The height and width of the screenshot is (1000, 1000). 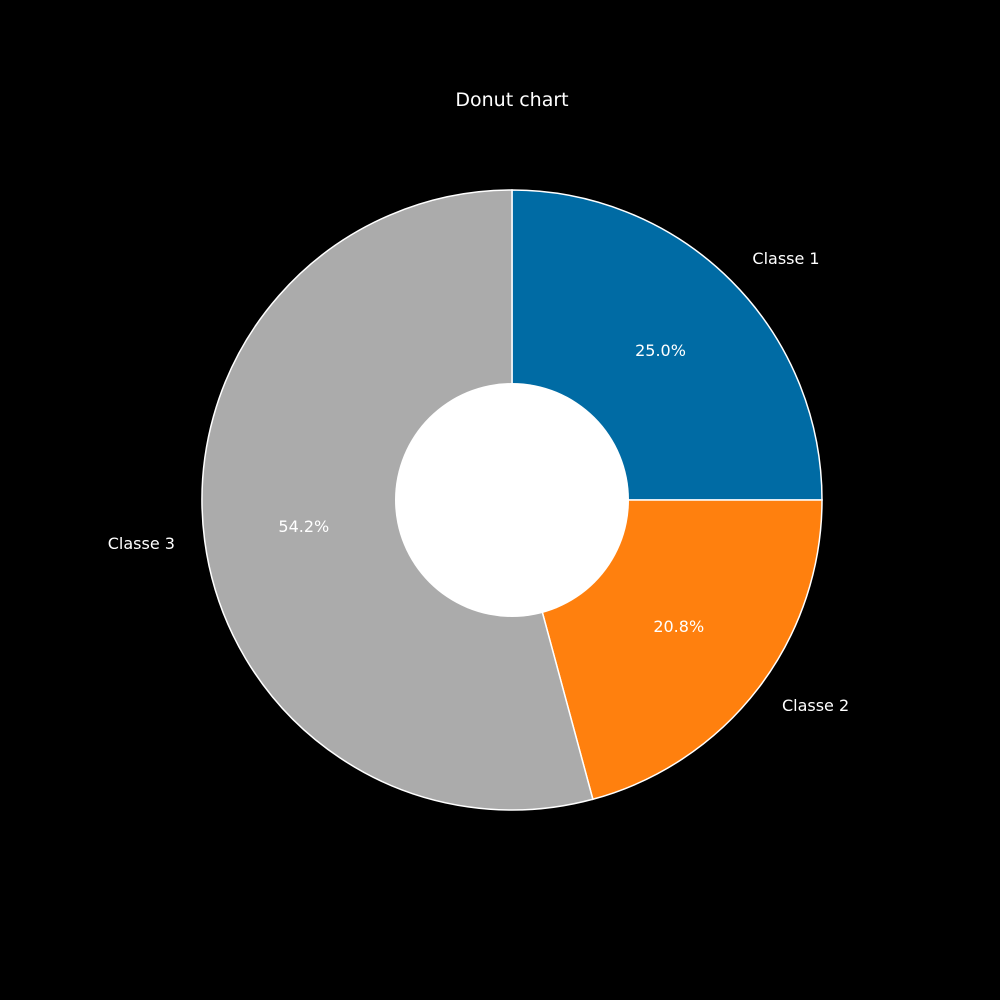 What do you see at coordinates (785, 258) in the screenshot?
I see `slice-label-1: Classe 1` at bounding box center [785, 258].